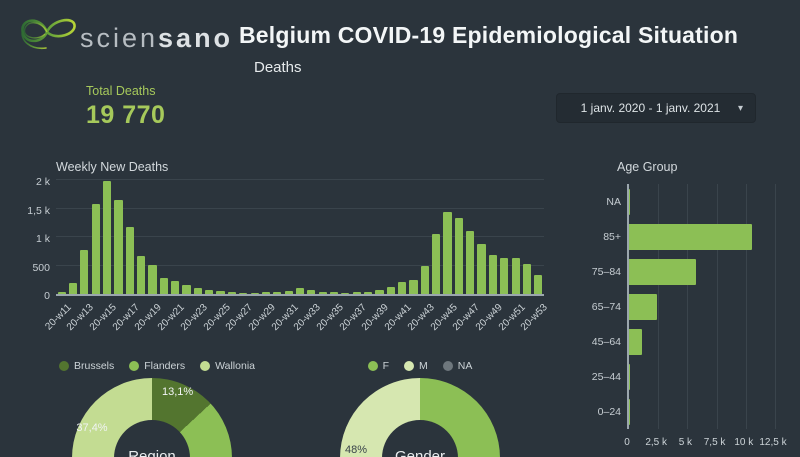 The width and height of the screenshot is (800, 457). Describe the element at coordinates (152, 279) in the screenshot. I see `bar-20-w19` at that location.